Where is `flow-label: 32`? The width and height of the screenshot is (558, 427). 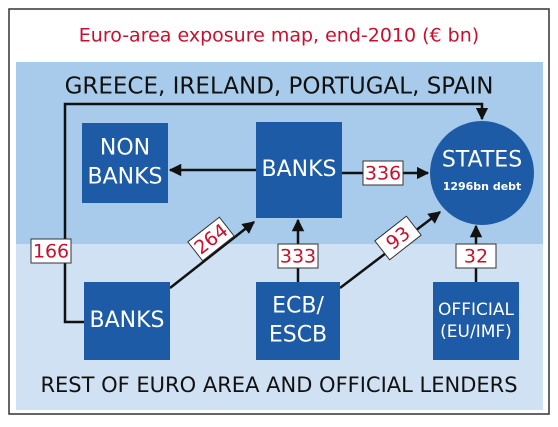
flow-label: 32 is located at coordinates (476, 256).